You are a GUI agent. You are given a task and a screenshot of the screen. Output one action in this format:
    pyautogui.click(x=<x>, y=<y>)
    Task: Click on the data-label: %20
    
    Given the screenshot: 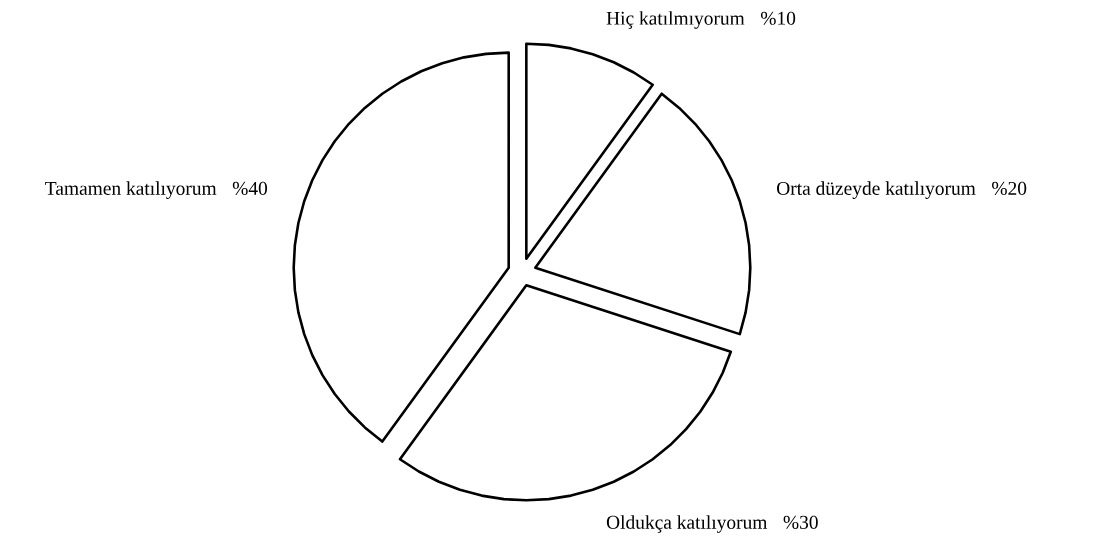 What is the action you would take?
    pyautogui.click(x=1009, y=188)
    